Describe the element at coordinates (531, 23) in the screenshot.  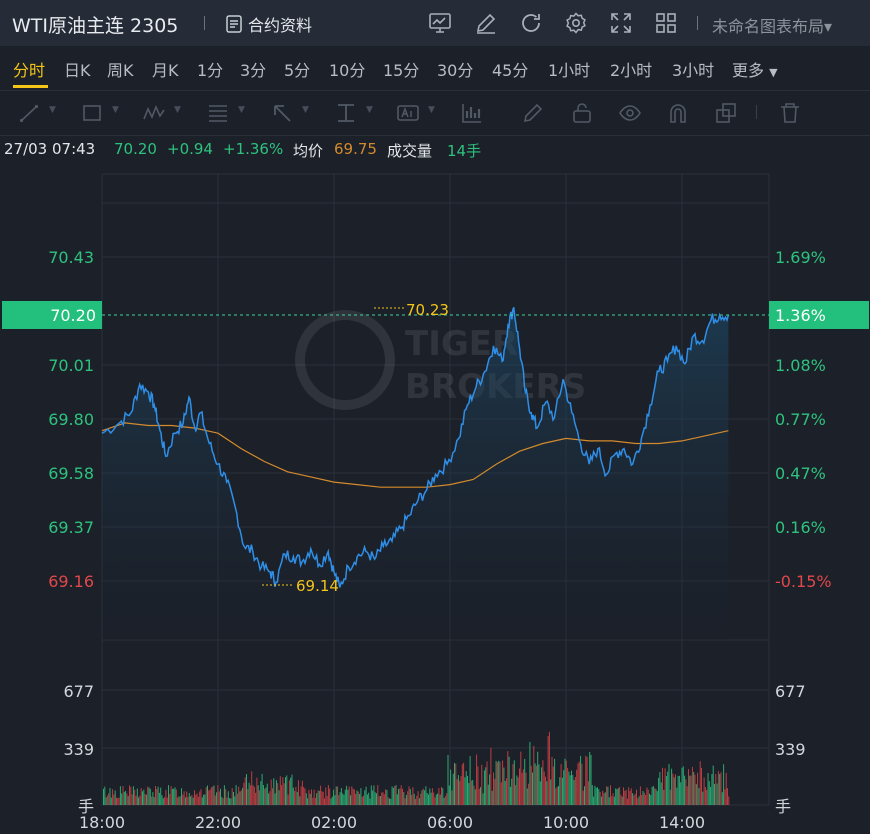
I see `refresh-icon` at that location.